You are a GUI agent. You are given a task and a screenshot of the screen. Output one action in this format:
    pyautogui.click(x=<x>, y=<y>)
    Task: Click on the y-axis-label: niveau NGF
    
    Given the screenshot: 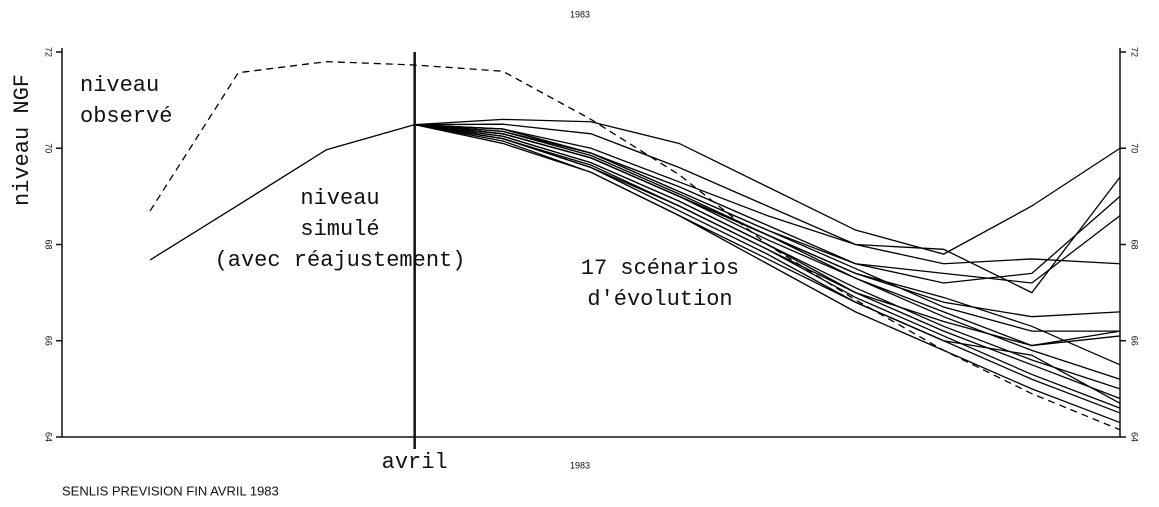 What is the action you would take?
    pyautogui.click(x=22, y=140)
    